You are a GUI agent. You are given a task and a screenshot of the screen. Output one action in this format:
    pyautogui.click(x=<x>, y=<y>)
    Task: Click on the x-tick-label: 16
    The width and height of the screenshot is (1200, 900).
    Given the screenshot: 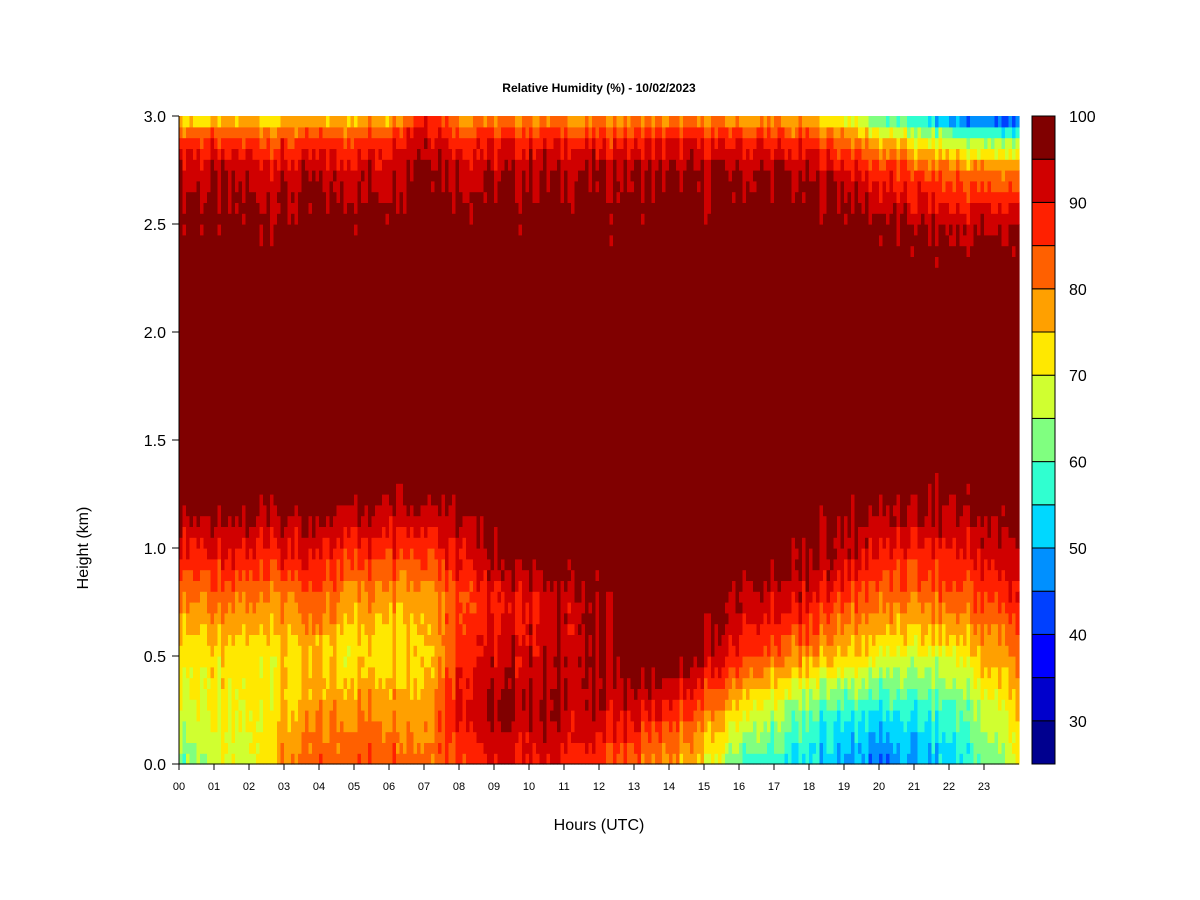 What is the action you would take?
    pyautogui.click(x=739, y=787)
    